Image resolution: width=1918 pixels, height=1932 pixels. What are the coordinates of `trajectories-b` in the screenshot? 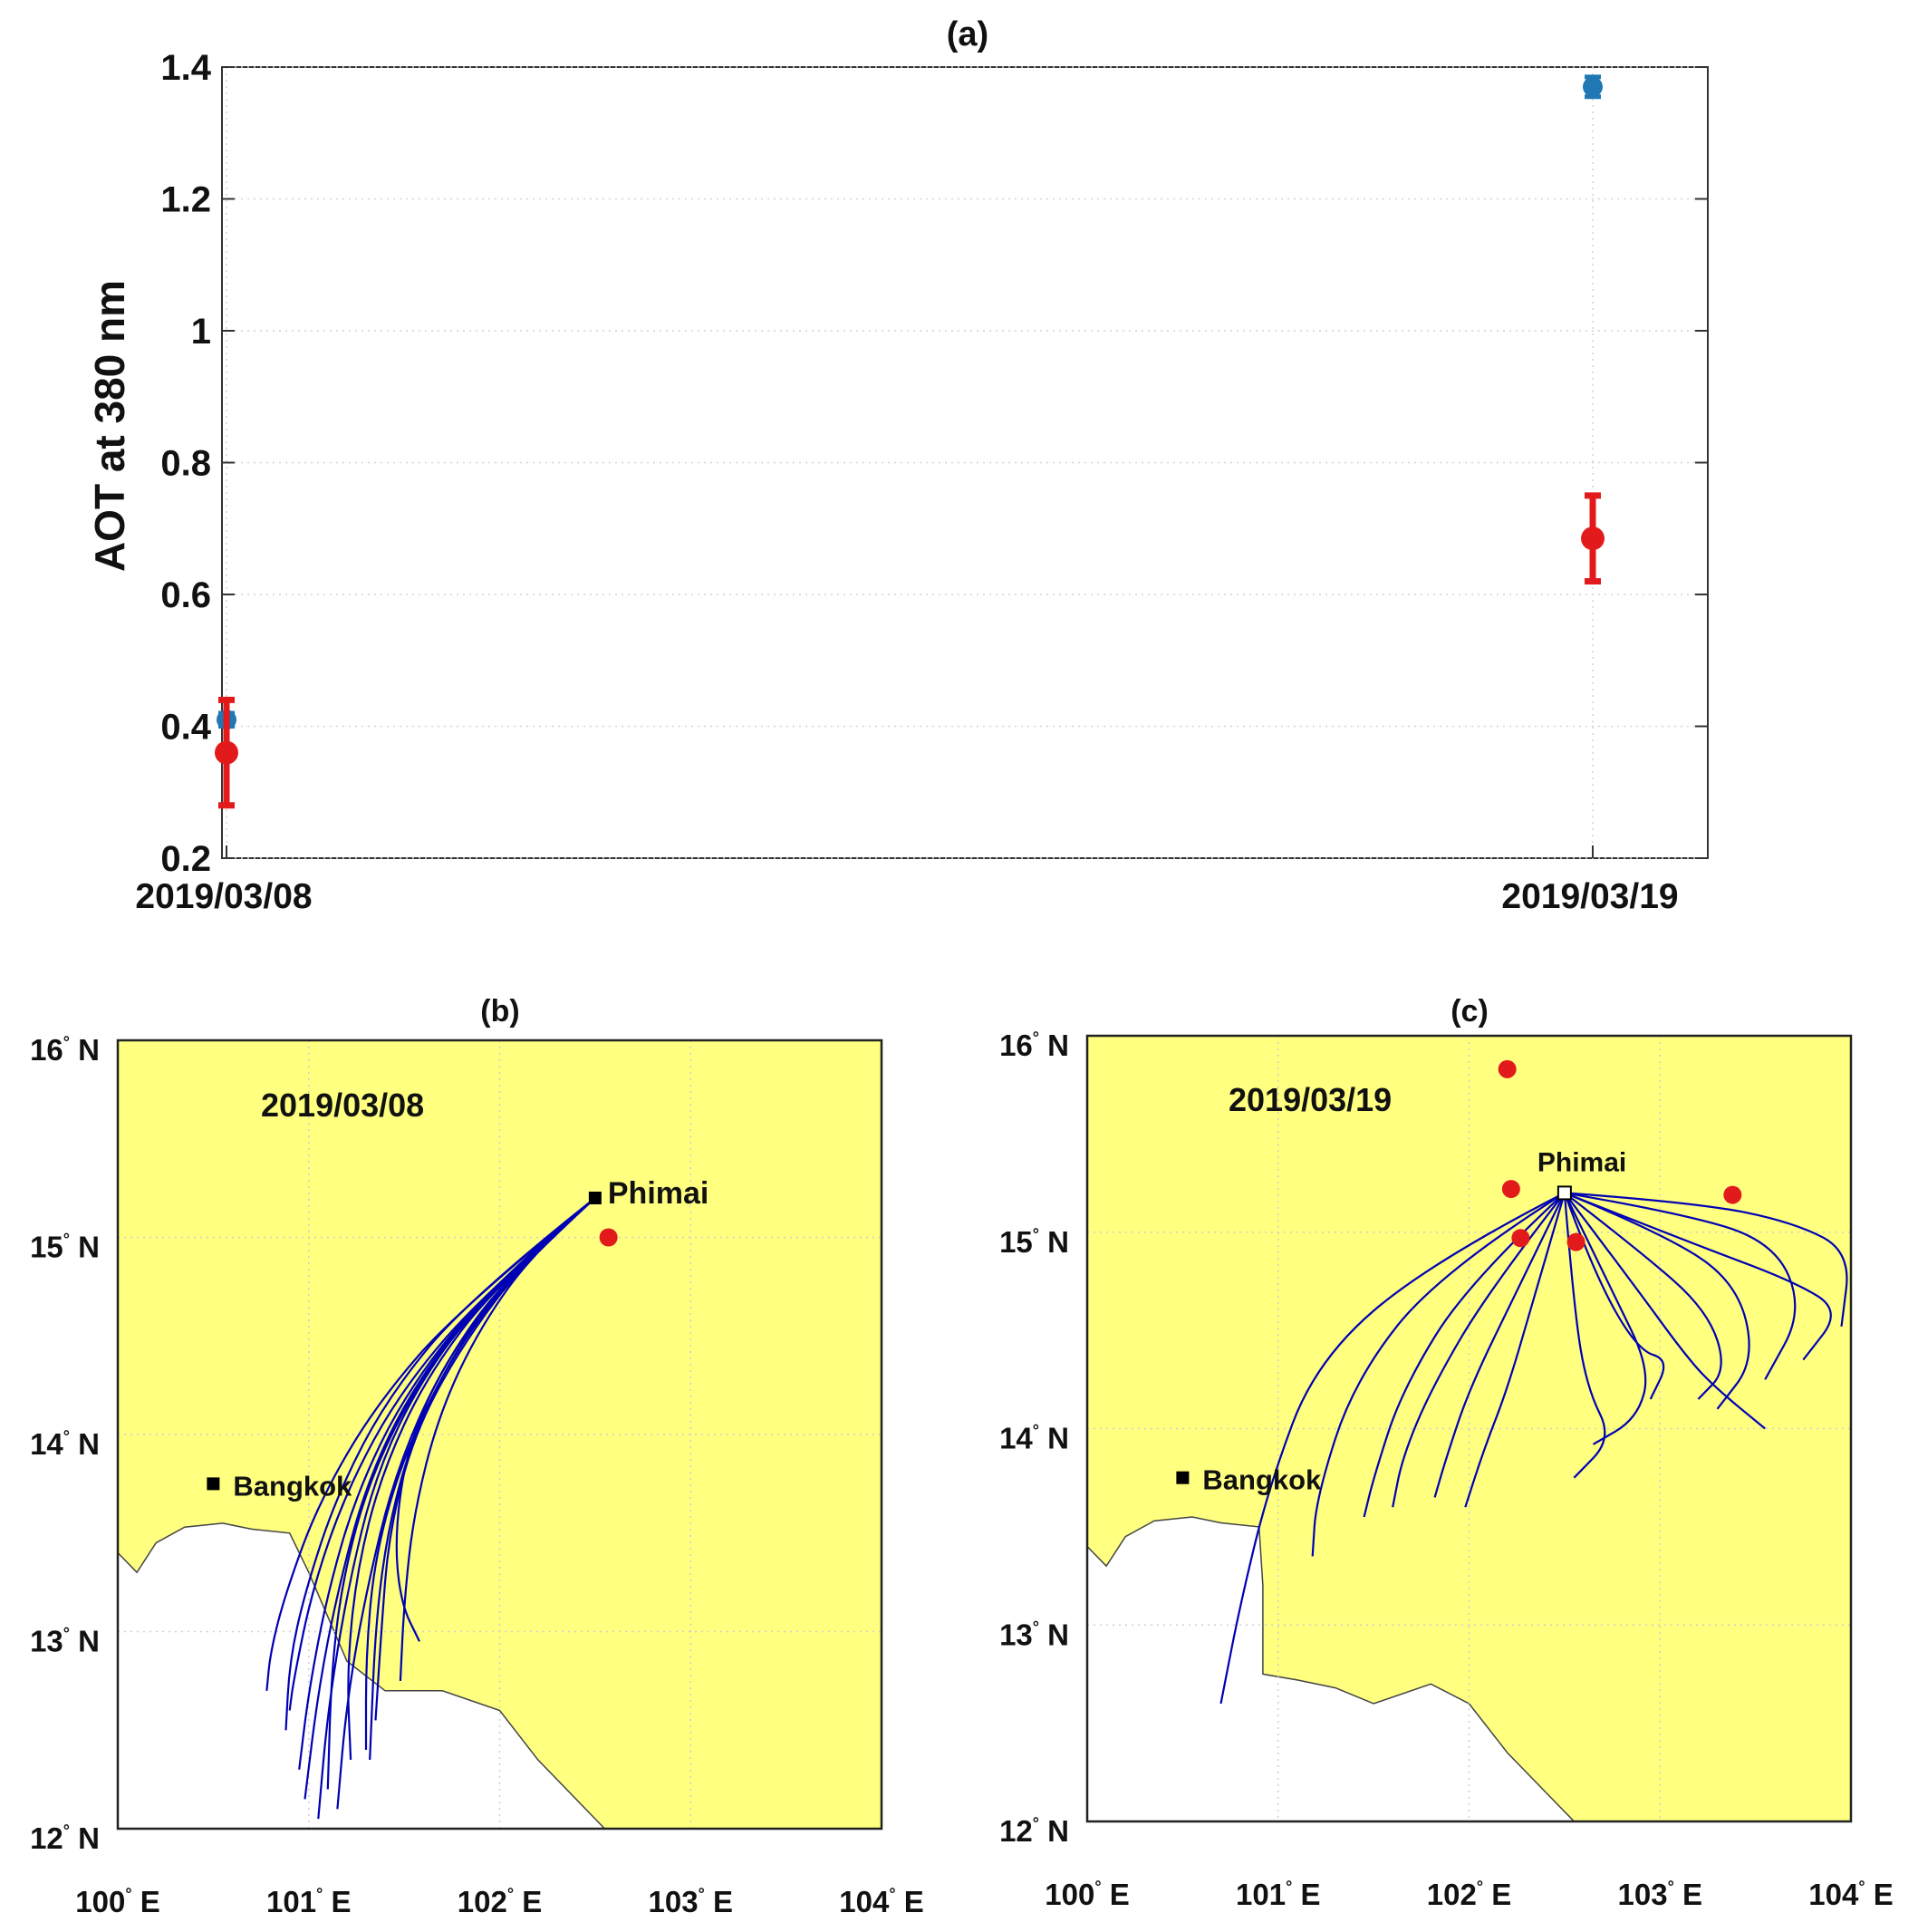 It's located at (430, 1509).